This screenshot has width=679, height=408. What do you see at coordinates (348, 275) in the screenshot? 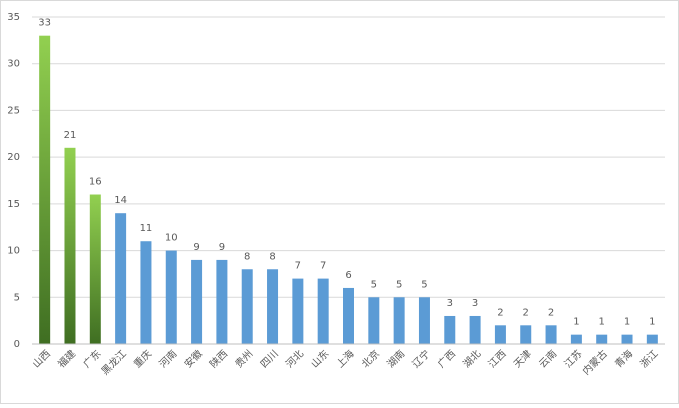
I see `data-label: 6` at bounding box center [348, 275].